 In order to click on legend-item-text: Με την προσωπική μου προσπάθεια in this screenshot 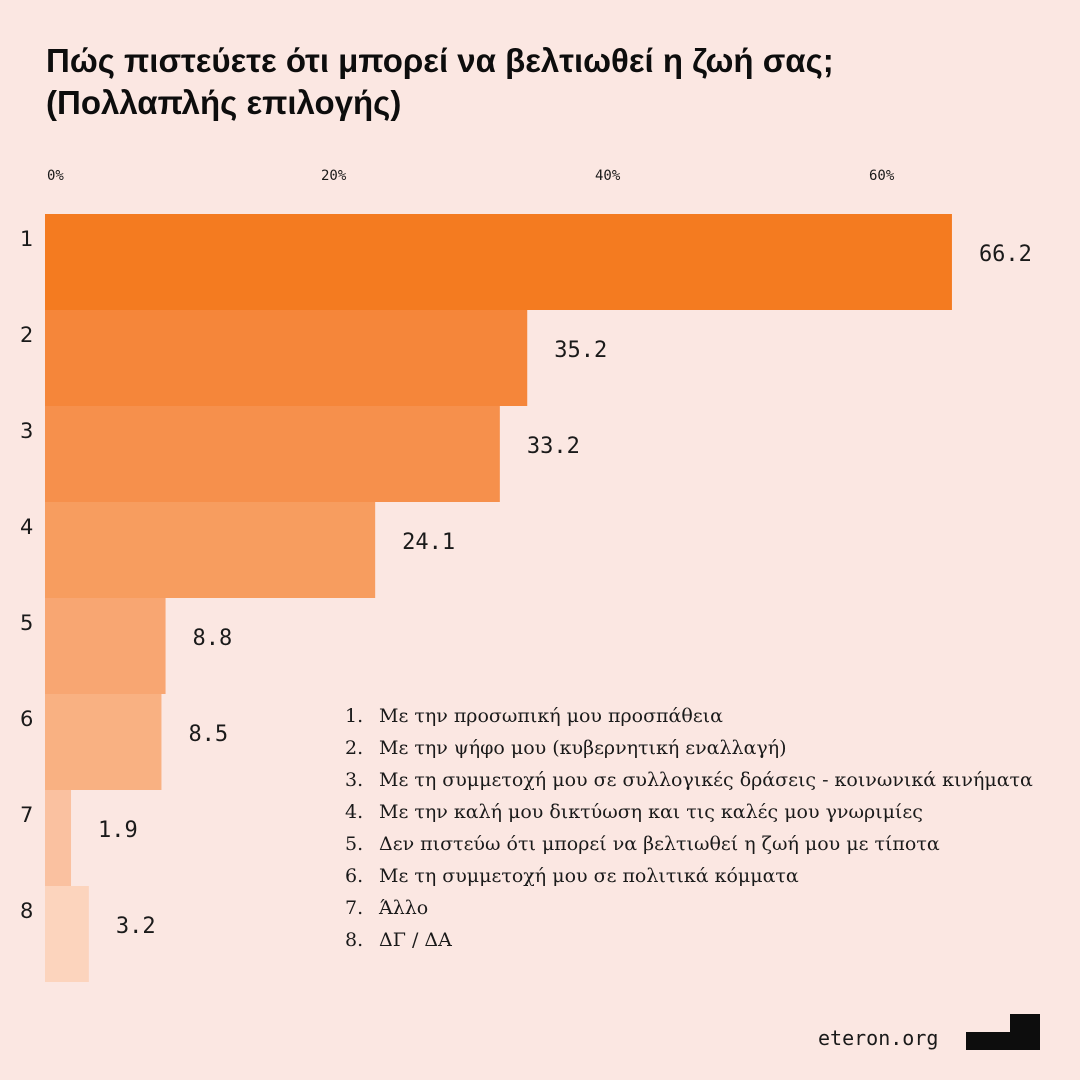, I will do `click(551, 716)`.